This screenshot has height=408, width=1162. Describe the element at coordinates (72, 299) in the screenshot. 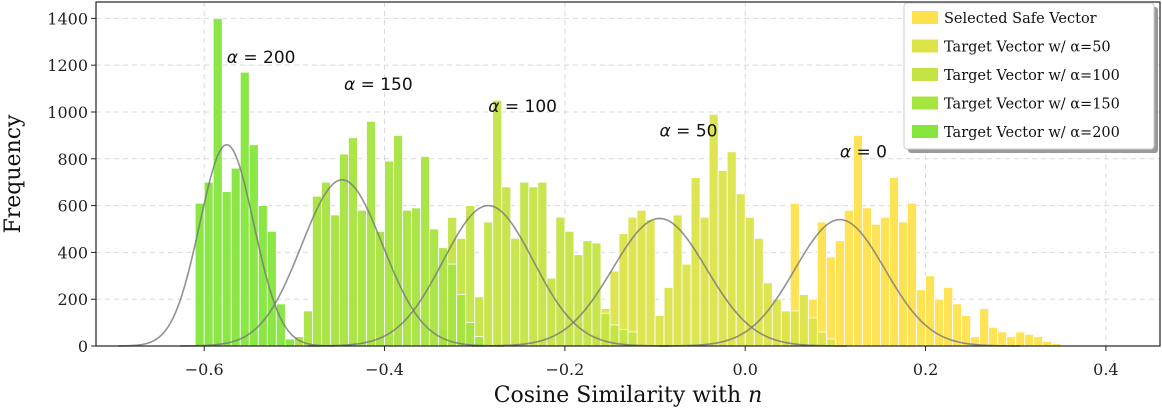

I see `y-tick-label-1: 200` at that location.